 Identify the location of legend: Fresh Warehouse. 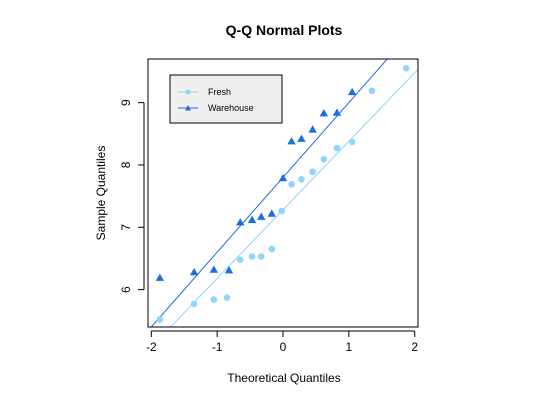
(226, 99).